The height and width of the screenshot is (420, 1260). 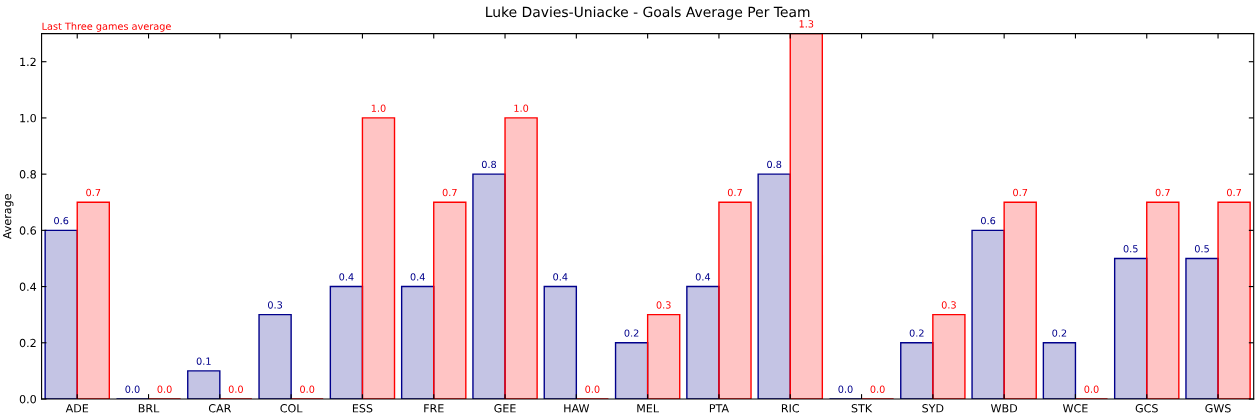 I want to click on x-tick-label: SYD, so click(x=933, y=408).